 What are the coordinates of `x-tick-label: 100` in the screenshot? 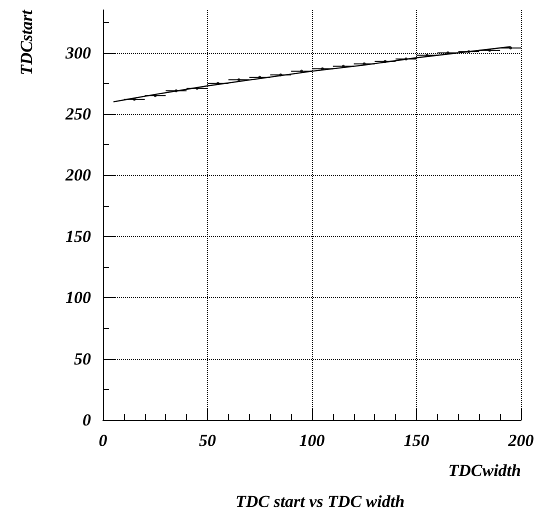 It's located at (312, 440).